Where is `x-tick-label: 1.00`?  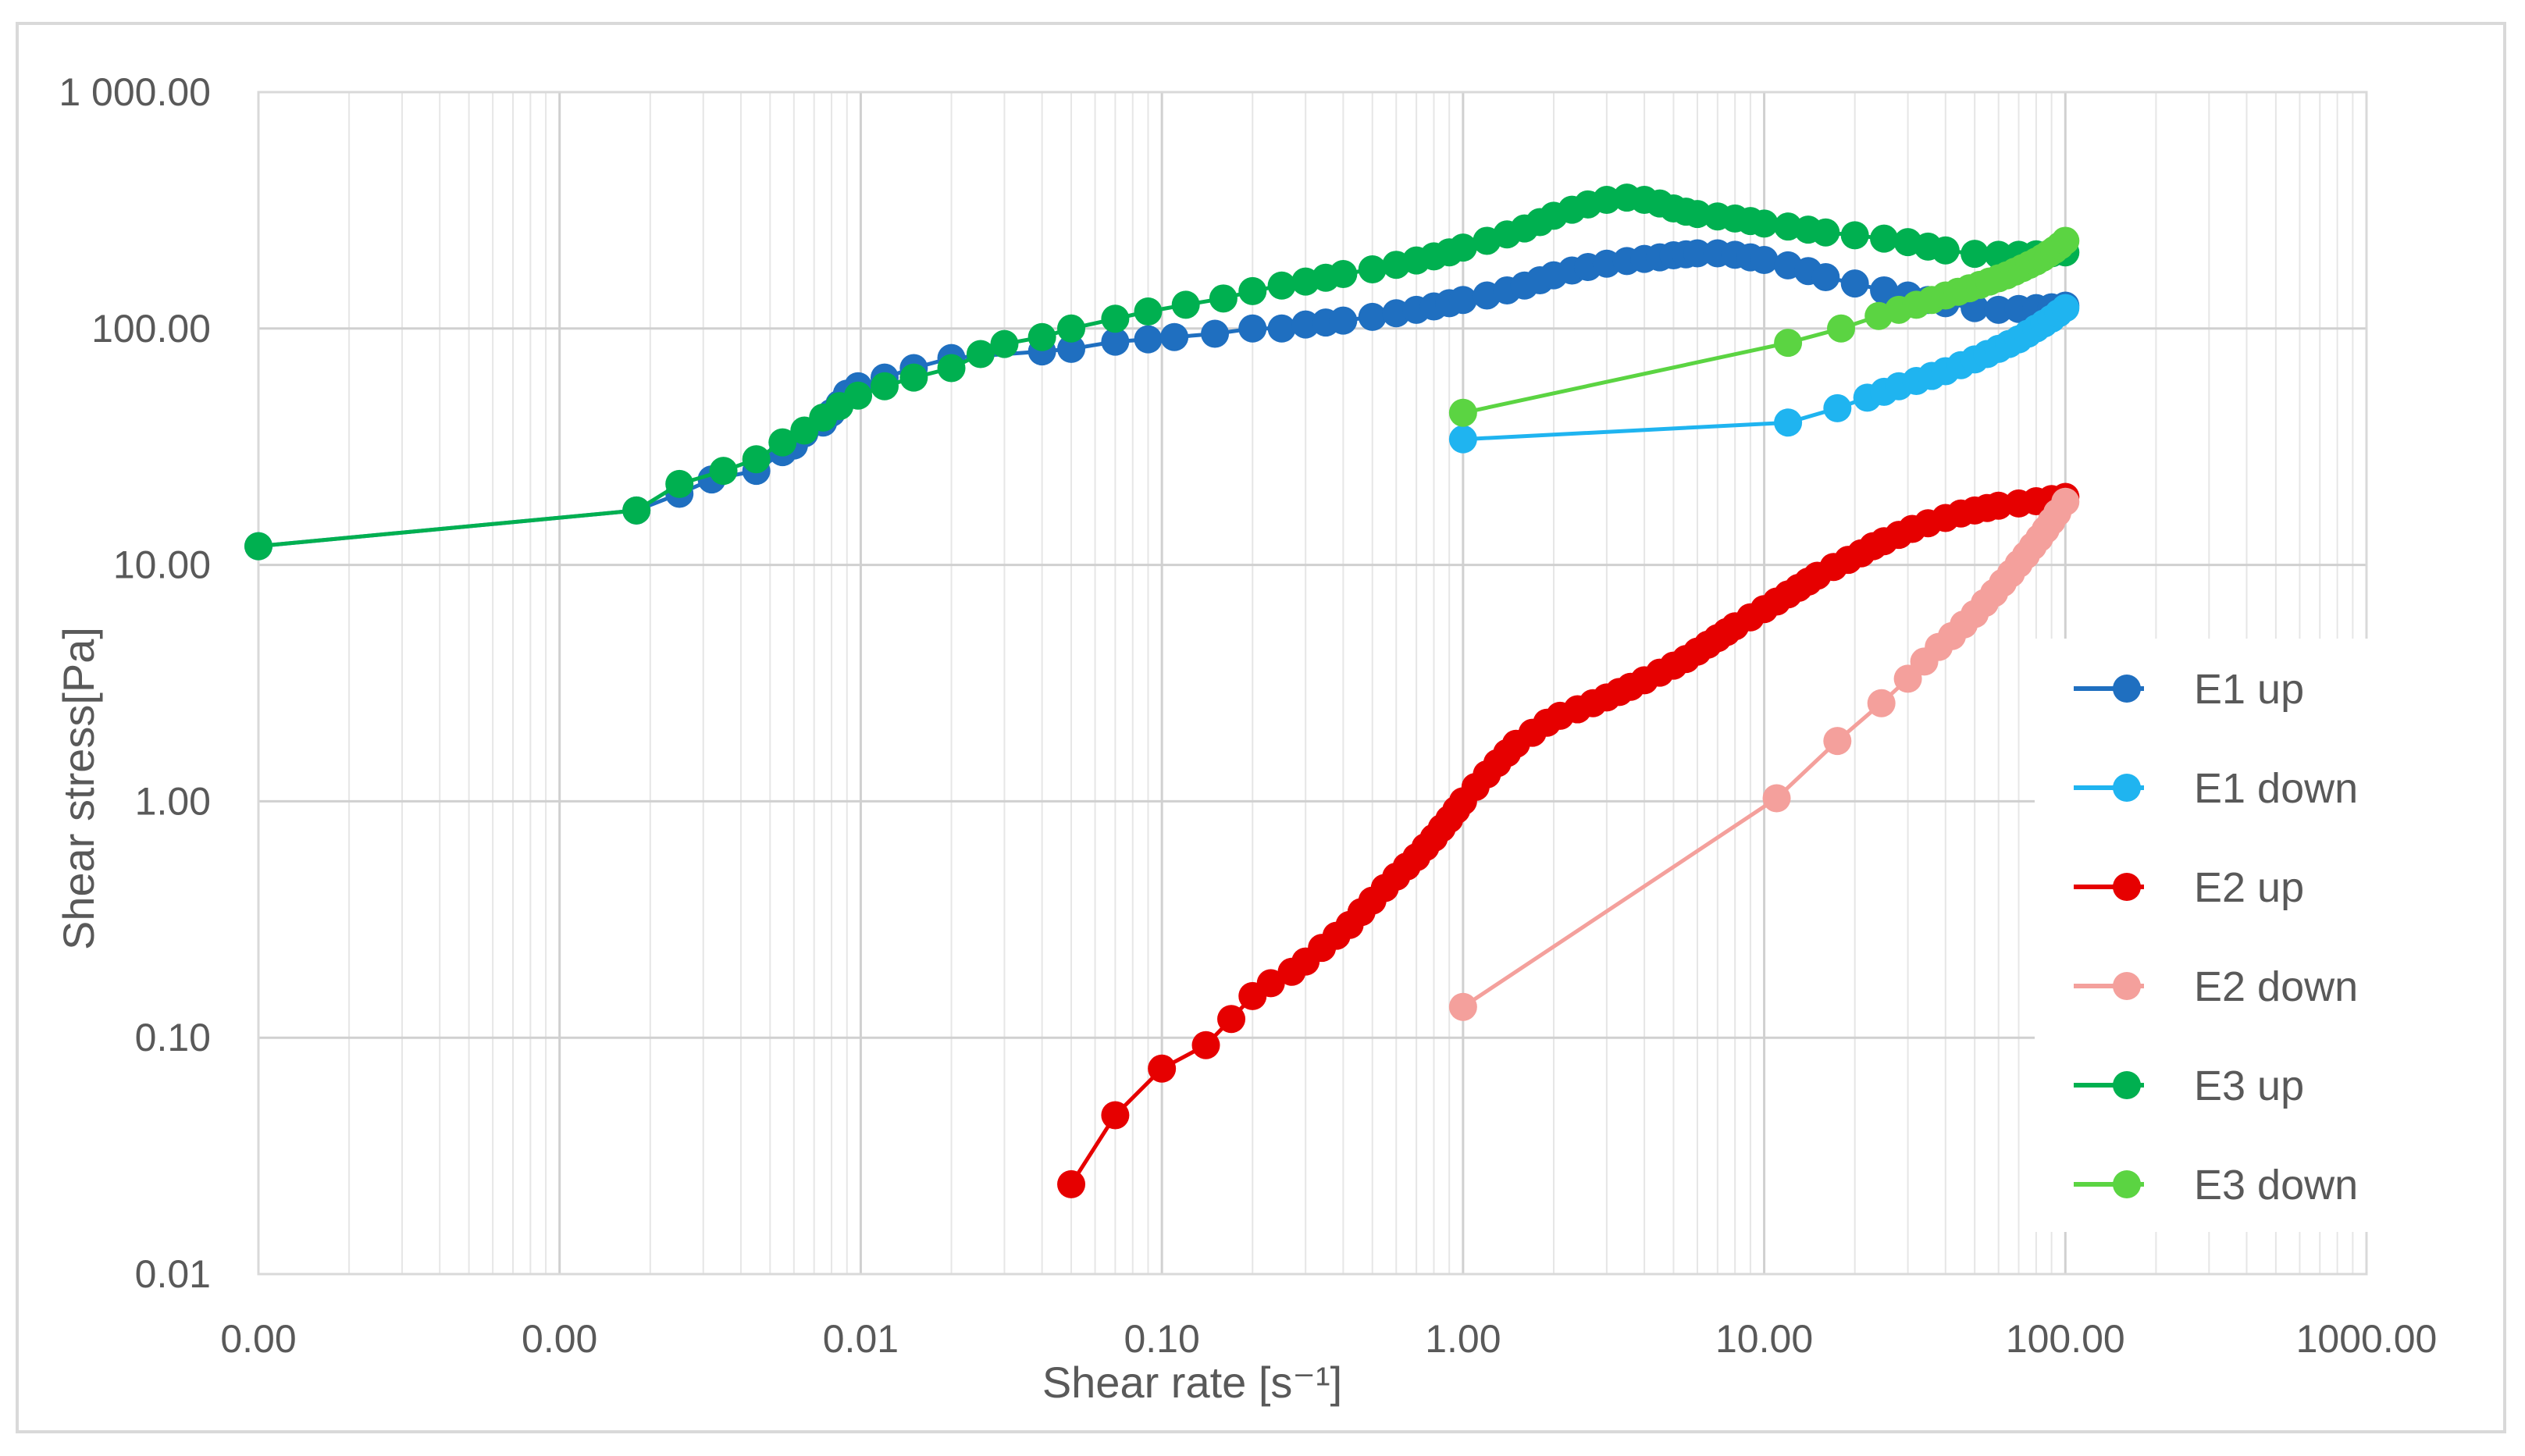
x-tick-label: 1.00 is located at coordinates (1463, 1339).